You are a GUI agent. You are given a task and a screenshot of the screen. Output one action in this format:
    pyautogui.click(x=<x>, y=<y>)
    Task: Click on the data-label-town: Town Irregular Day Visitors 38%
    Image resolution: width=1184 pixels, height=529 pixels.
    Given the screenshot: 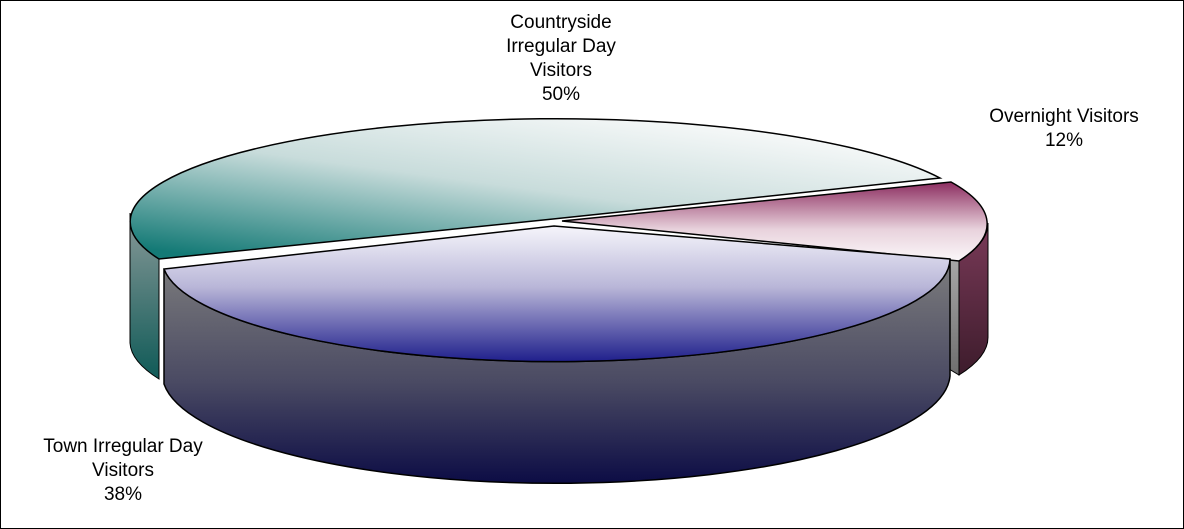 What is the action you would take?
    pyautogui.click(x=123, y=471)
    